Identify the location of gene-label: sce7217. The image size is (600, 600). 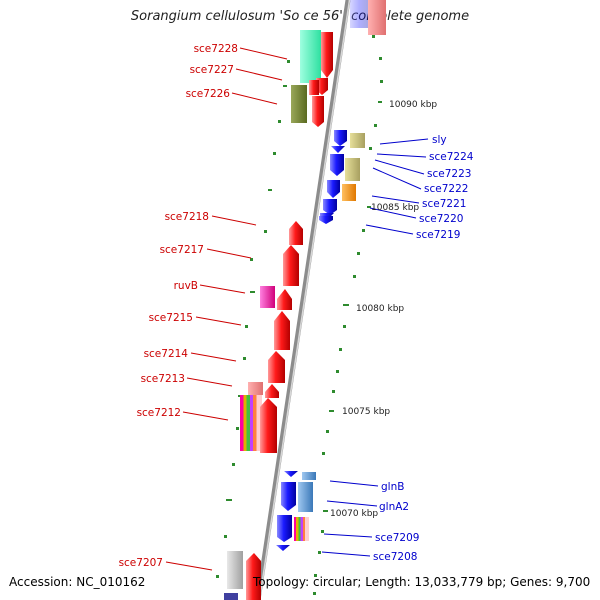
(182, 250).